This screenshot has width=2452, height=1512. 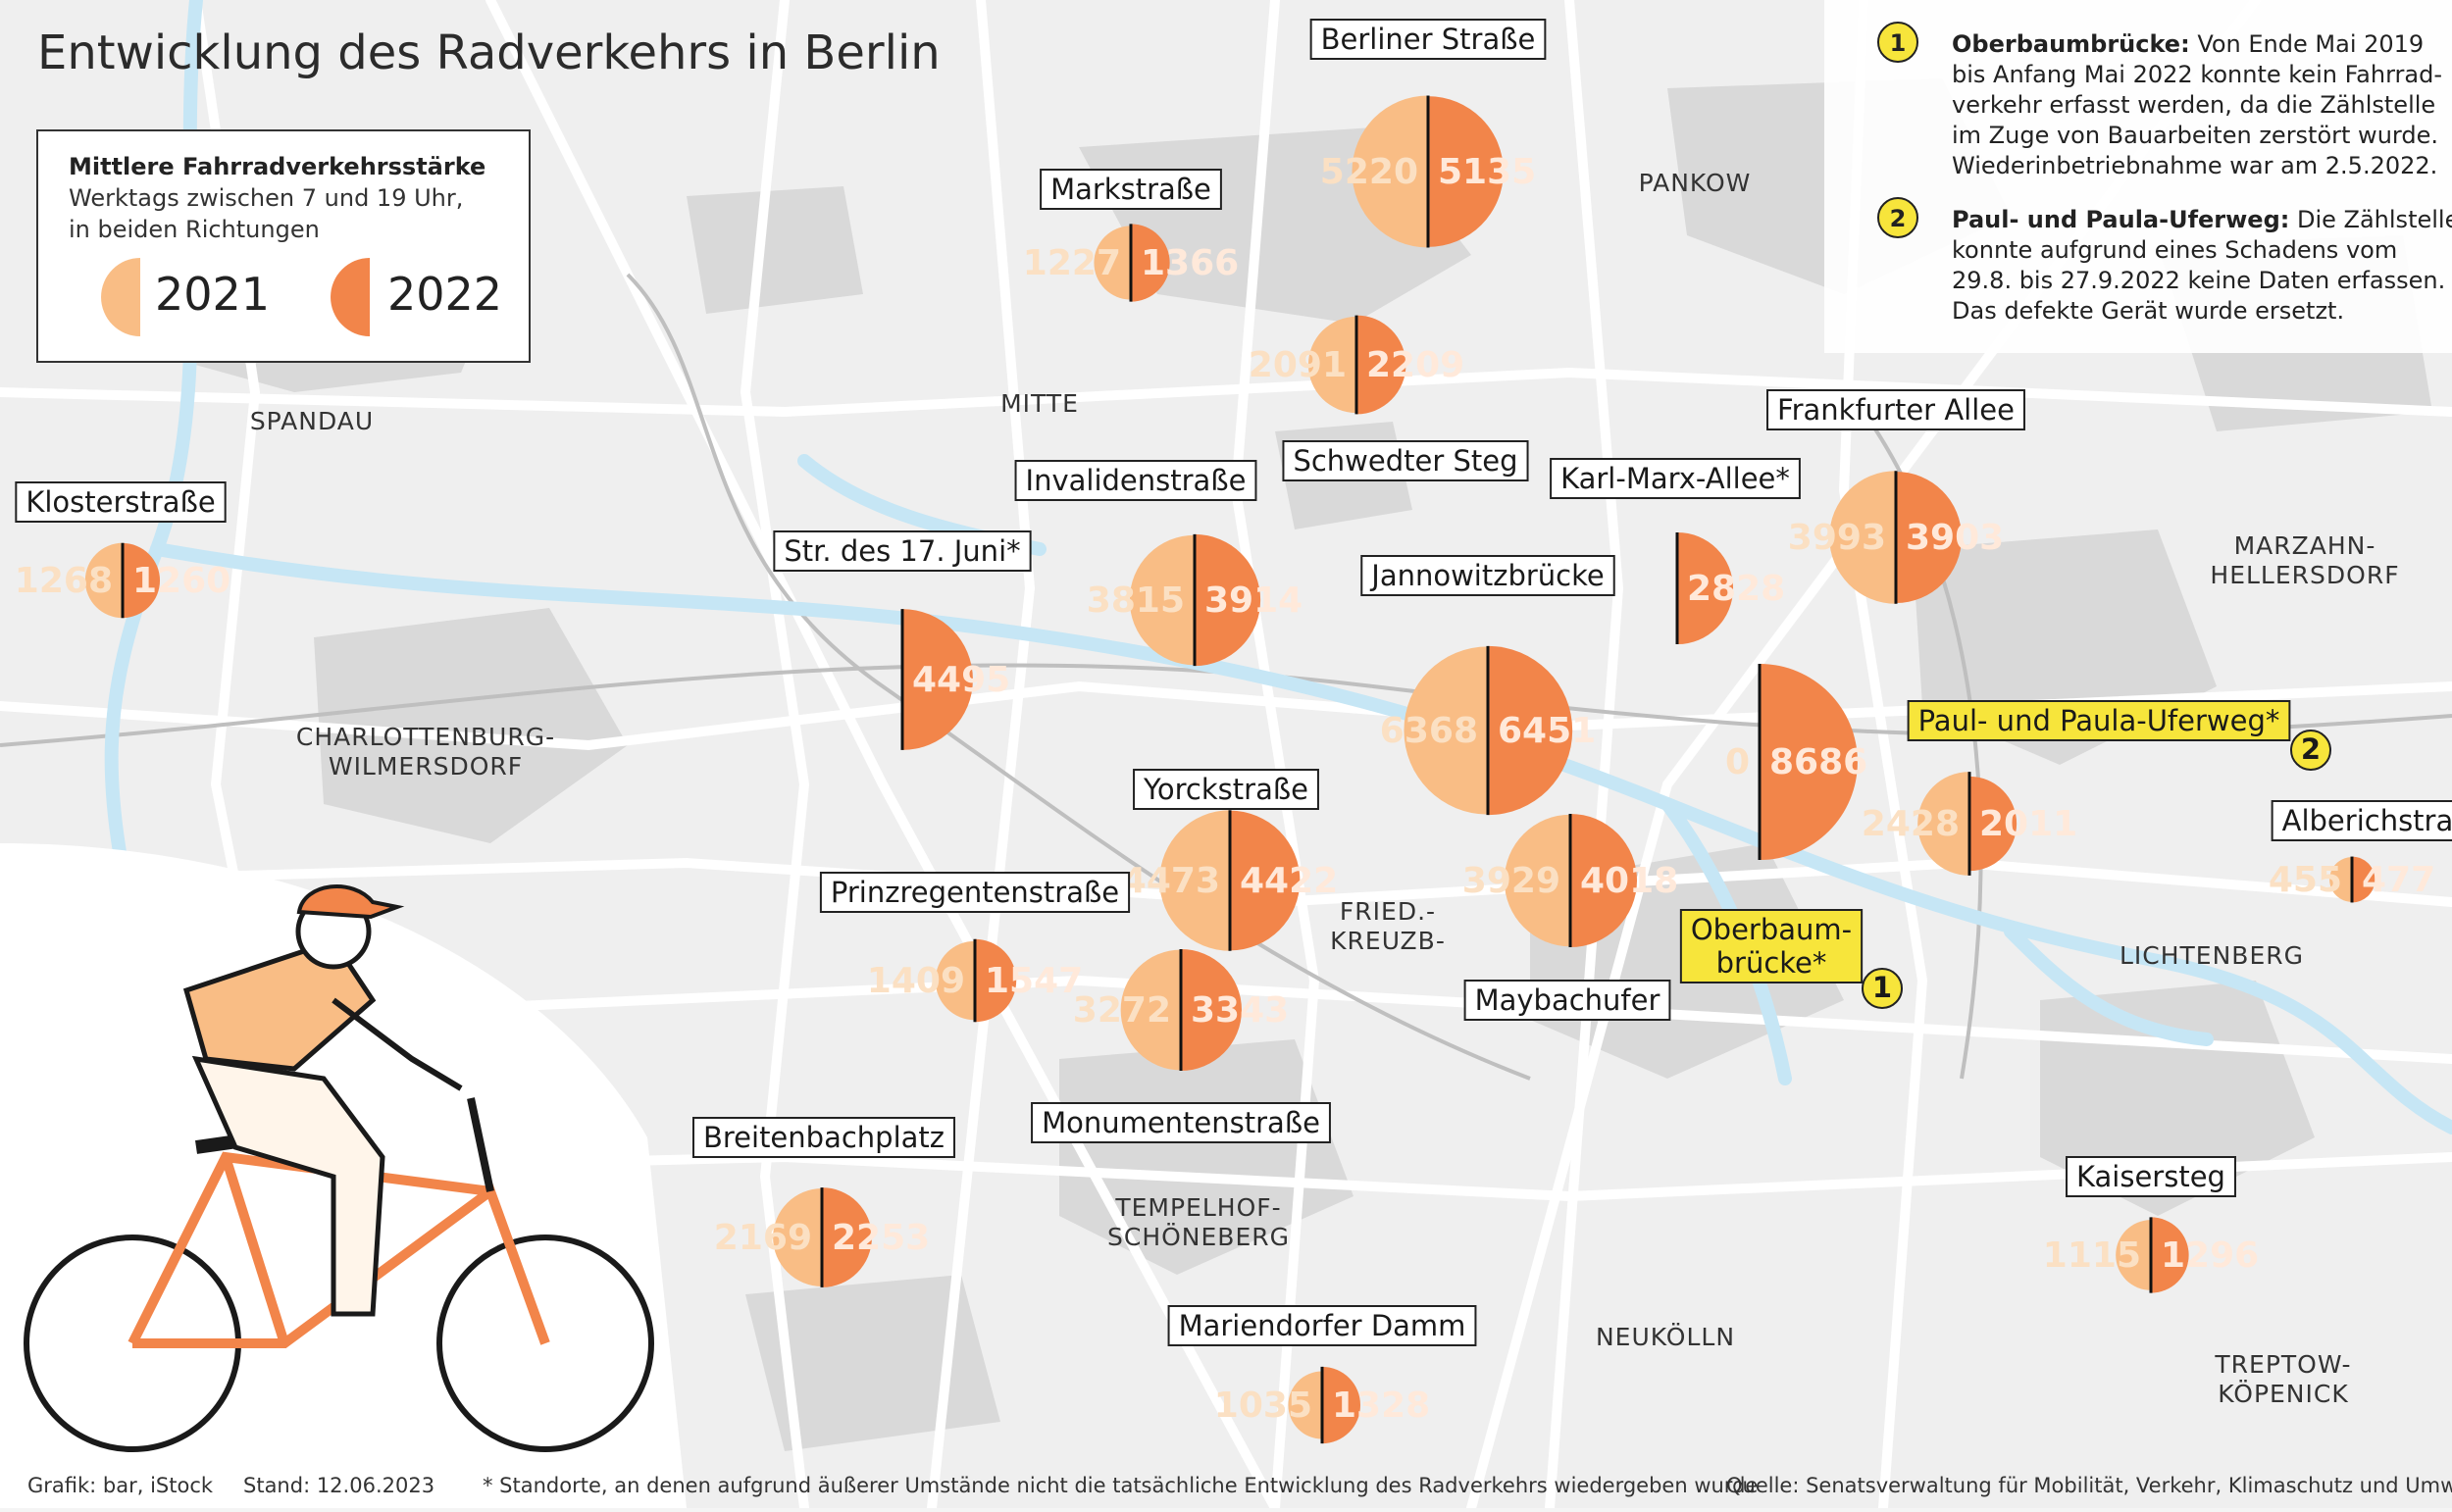 I want to click on station-kaisersteg: 1115 1296 Kaisersteg, so click(x=2151, y=1224).